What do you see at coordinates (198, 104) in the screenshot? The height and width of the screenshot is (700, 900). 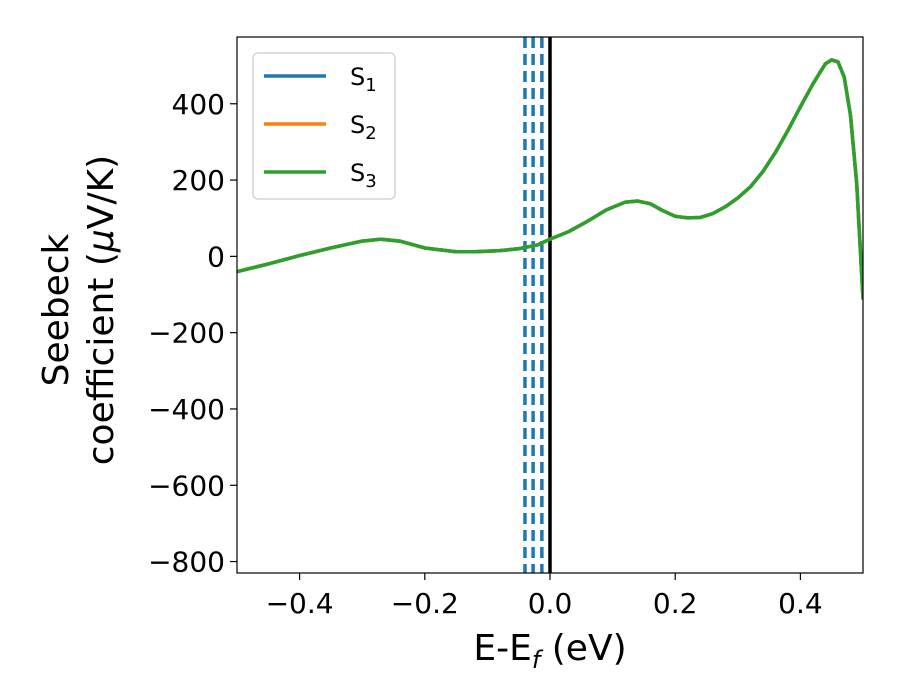 I see `y-tick-label: 400` at bounding box center [198, 104].